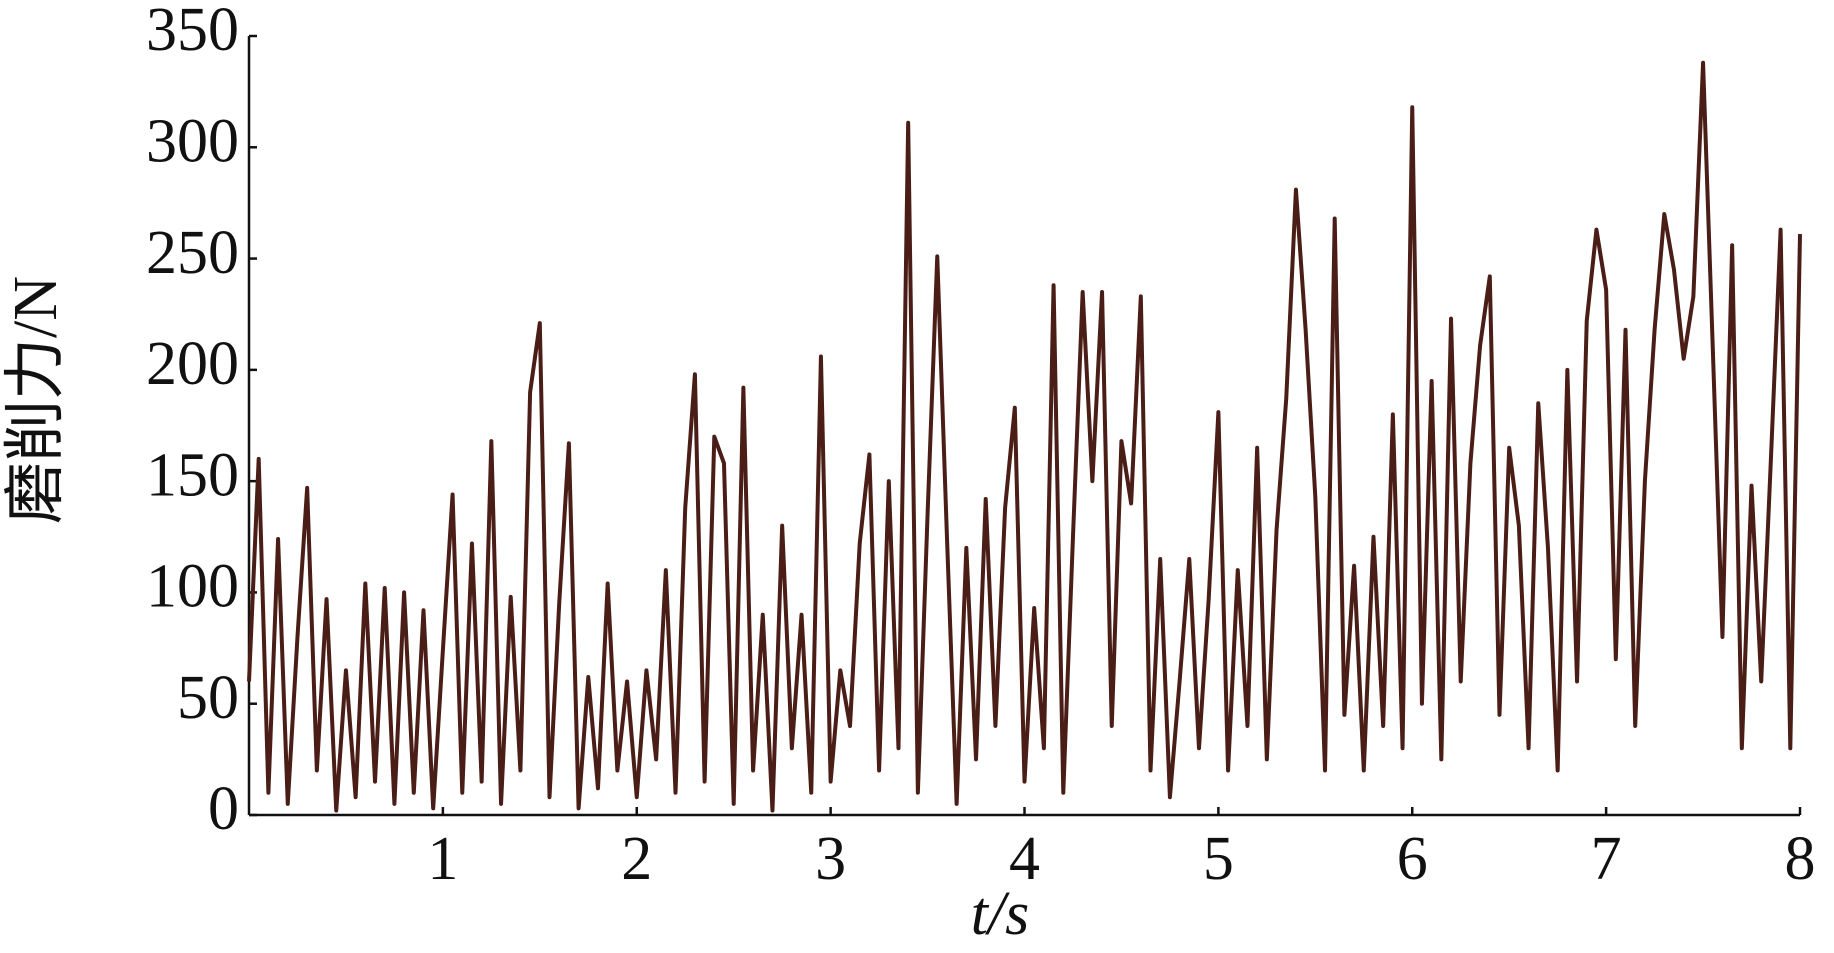  Describe the element at coordinates (1412, 859) in the screenshot. I see `x-tick-label: 6` at that location.